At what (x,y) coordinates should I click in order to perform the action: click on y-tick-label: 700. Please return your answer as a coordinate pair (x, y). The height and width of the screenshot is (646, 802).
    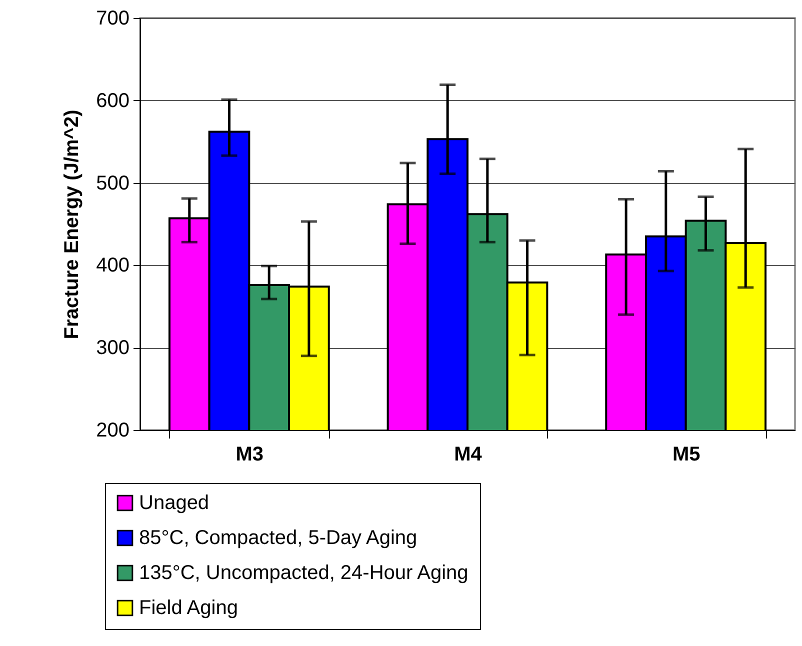
    Looking at the image, I should click on (113, 19).